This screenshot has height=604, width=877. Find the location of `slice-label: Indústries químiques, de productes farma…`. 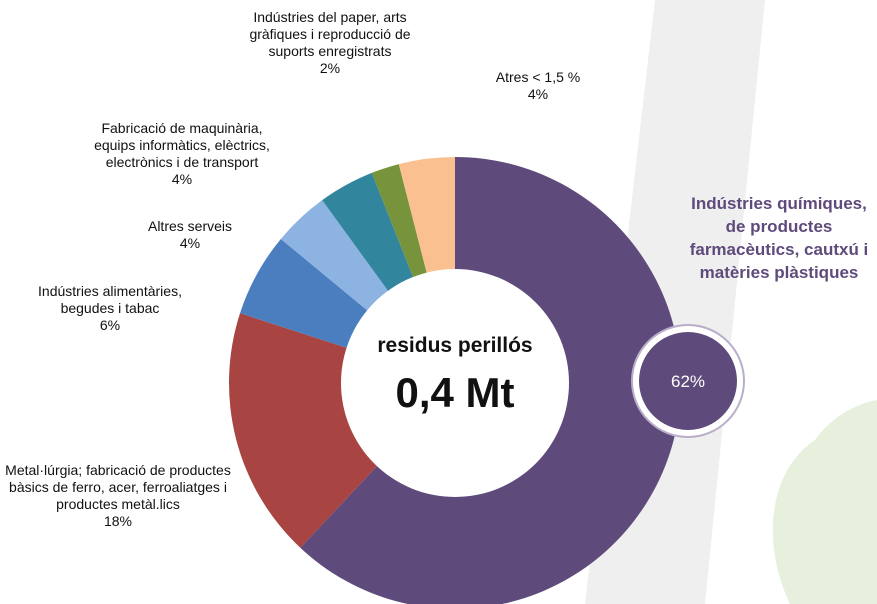

slice-label: Indústries químiques, de productes farma… is located at coordinates (778, 238).